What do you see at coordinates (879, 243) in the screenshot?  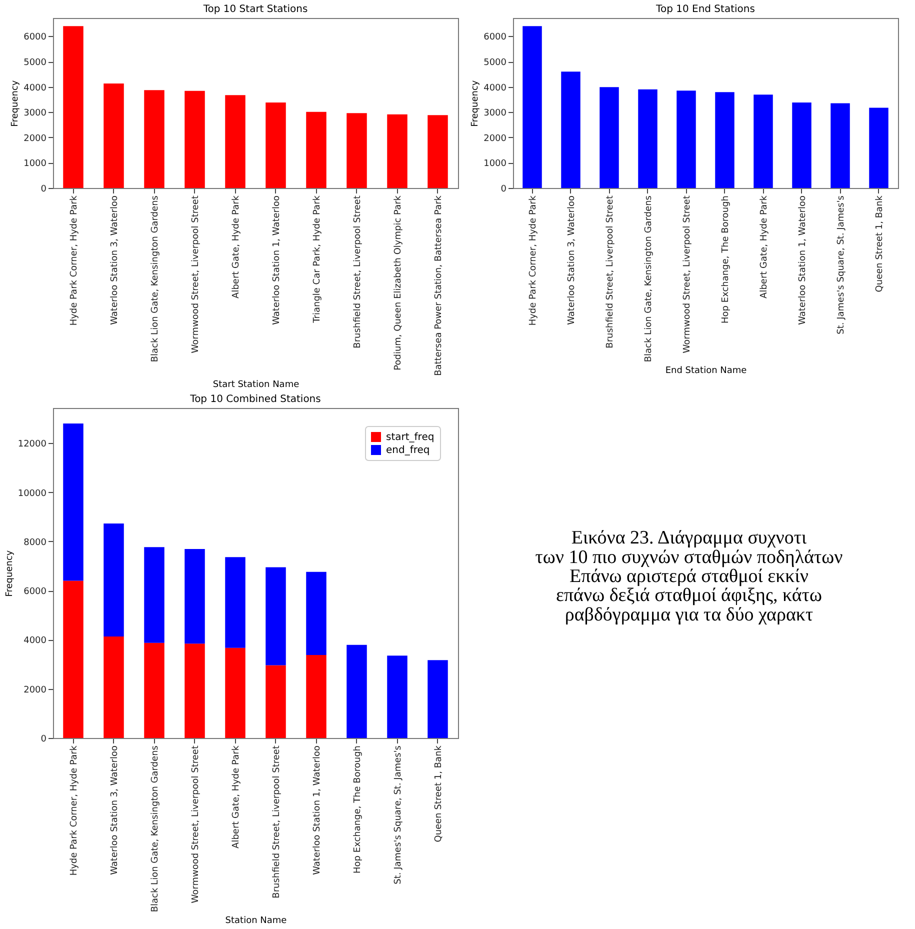 I see `x-tick-label: Queen Street 1, Bank` at bounding box center [879, 243].